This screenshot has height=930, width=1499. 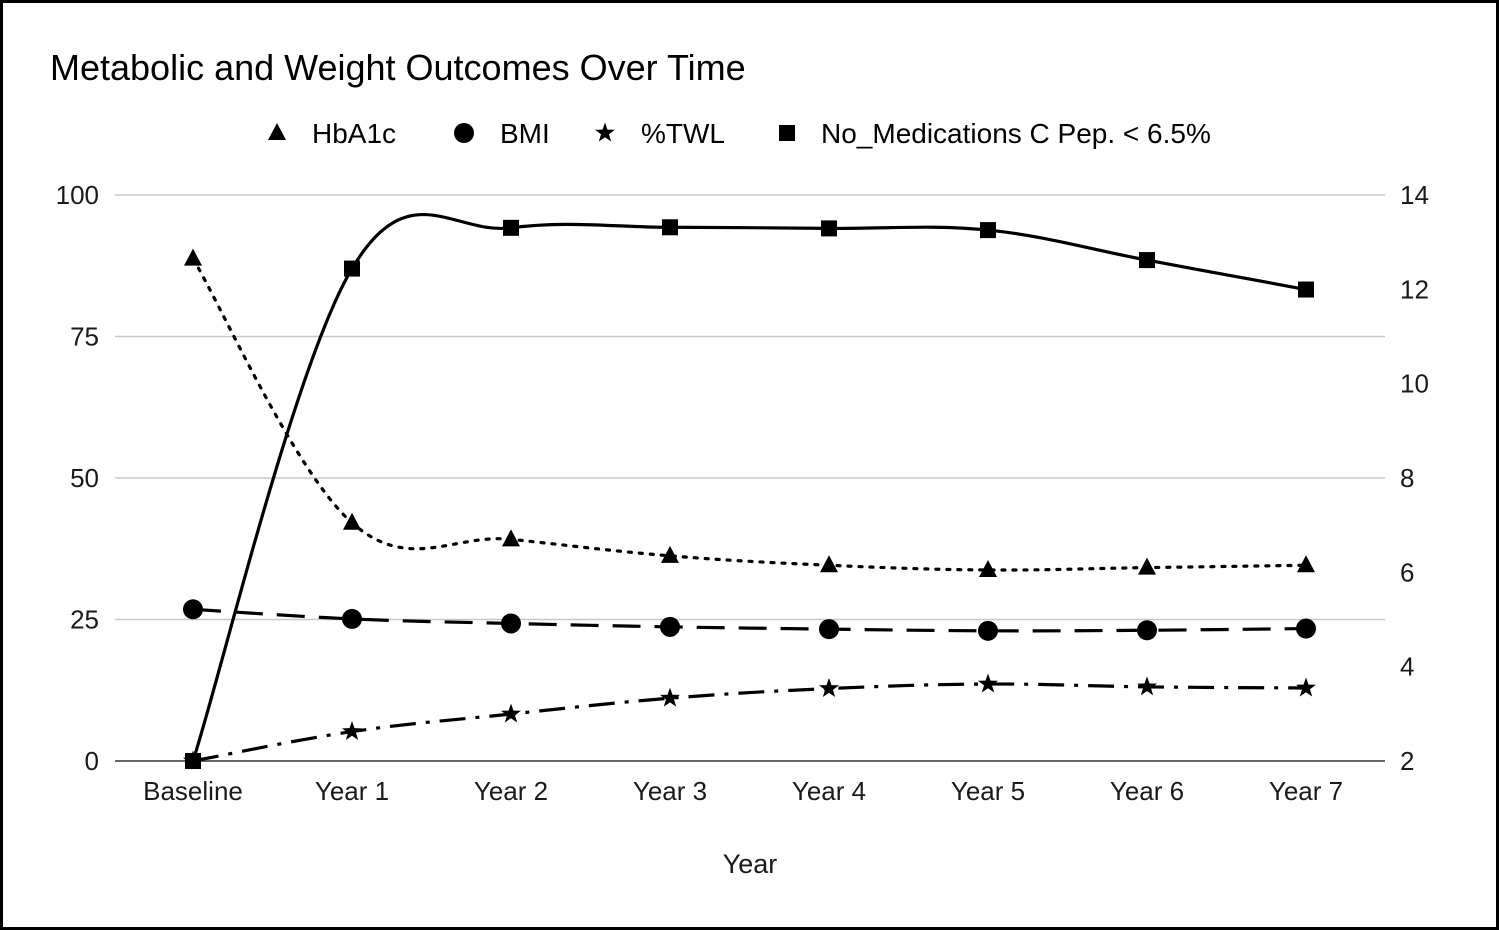 What do you see at coordinates (605, 132) in the screenshot?
I see `legend-marker-star` at bounding box center [605, 132].